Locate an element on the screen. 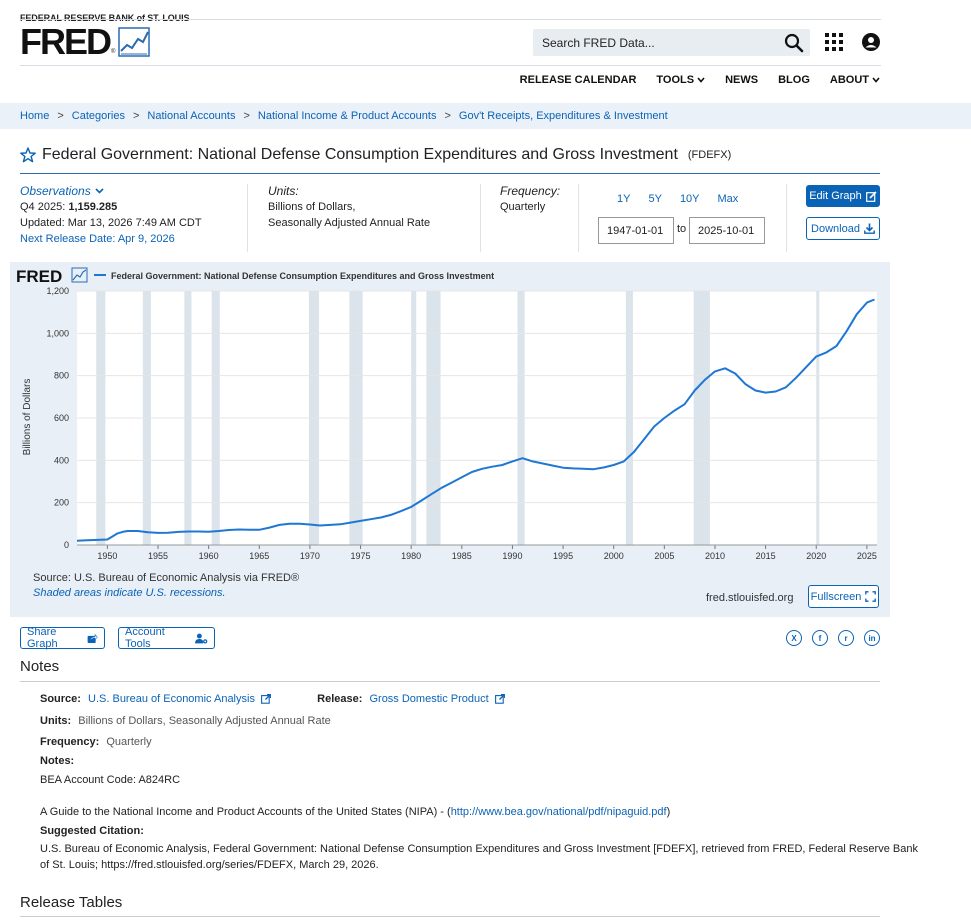 The height and width of the screenshot is (922, 971). header-divider is located at coordinates (450, 19).